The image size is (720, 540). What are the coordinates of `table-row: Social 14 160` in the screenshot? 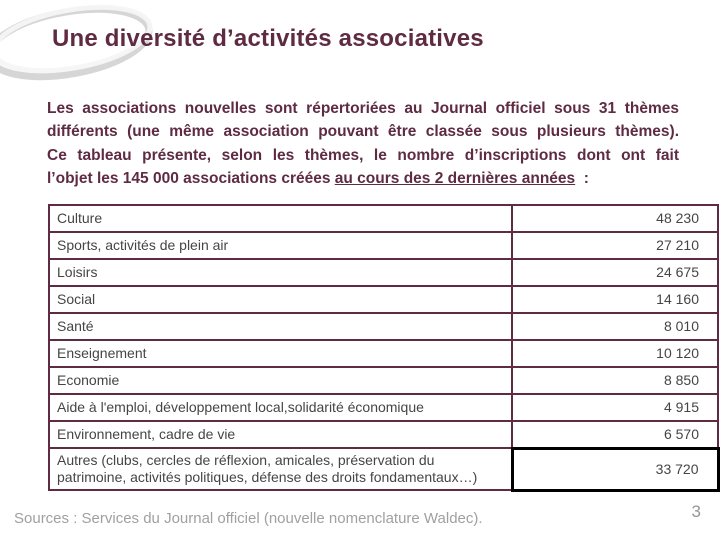 It's located at (383, 299).